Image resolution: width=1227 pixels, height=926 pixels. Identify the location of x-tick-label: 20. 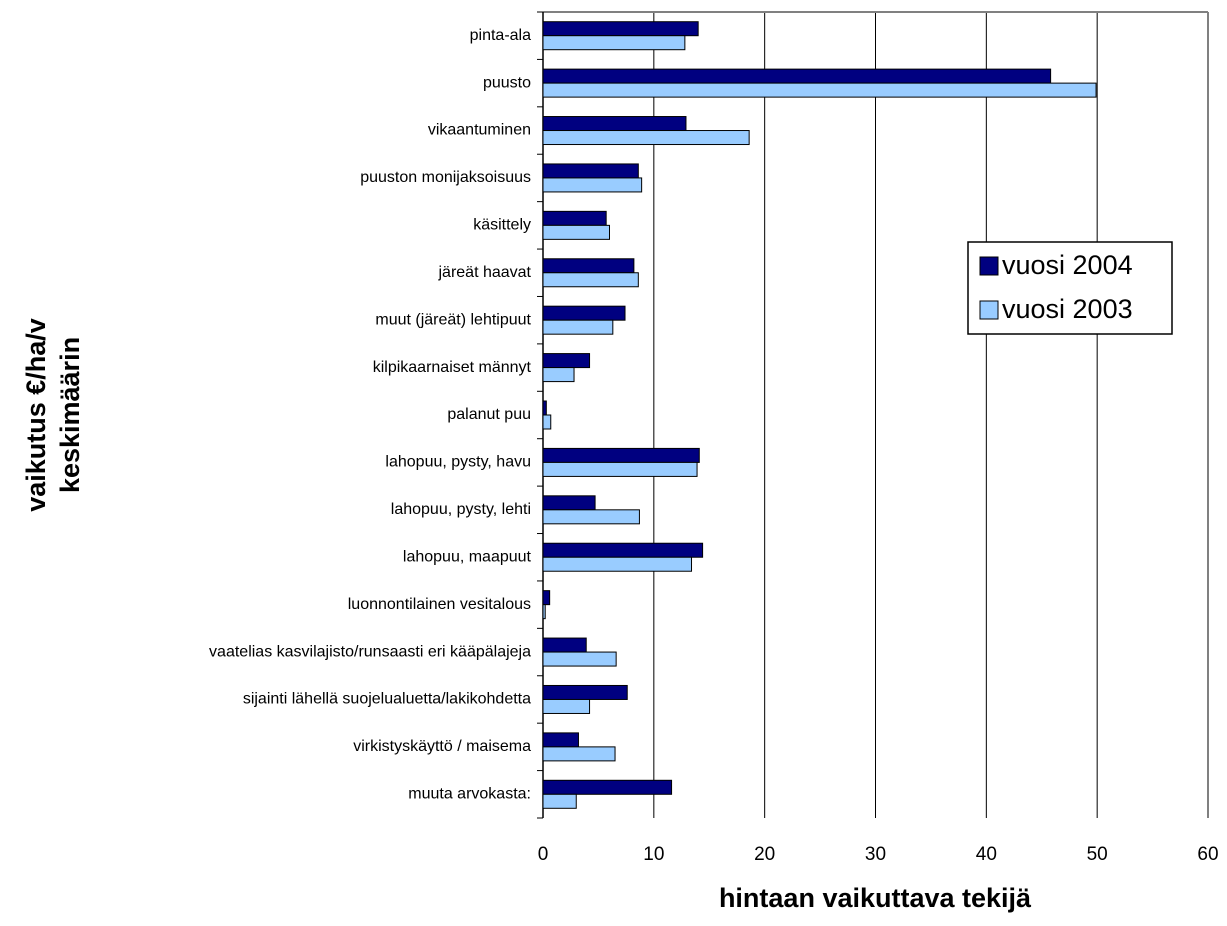
(764, 854).